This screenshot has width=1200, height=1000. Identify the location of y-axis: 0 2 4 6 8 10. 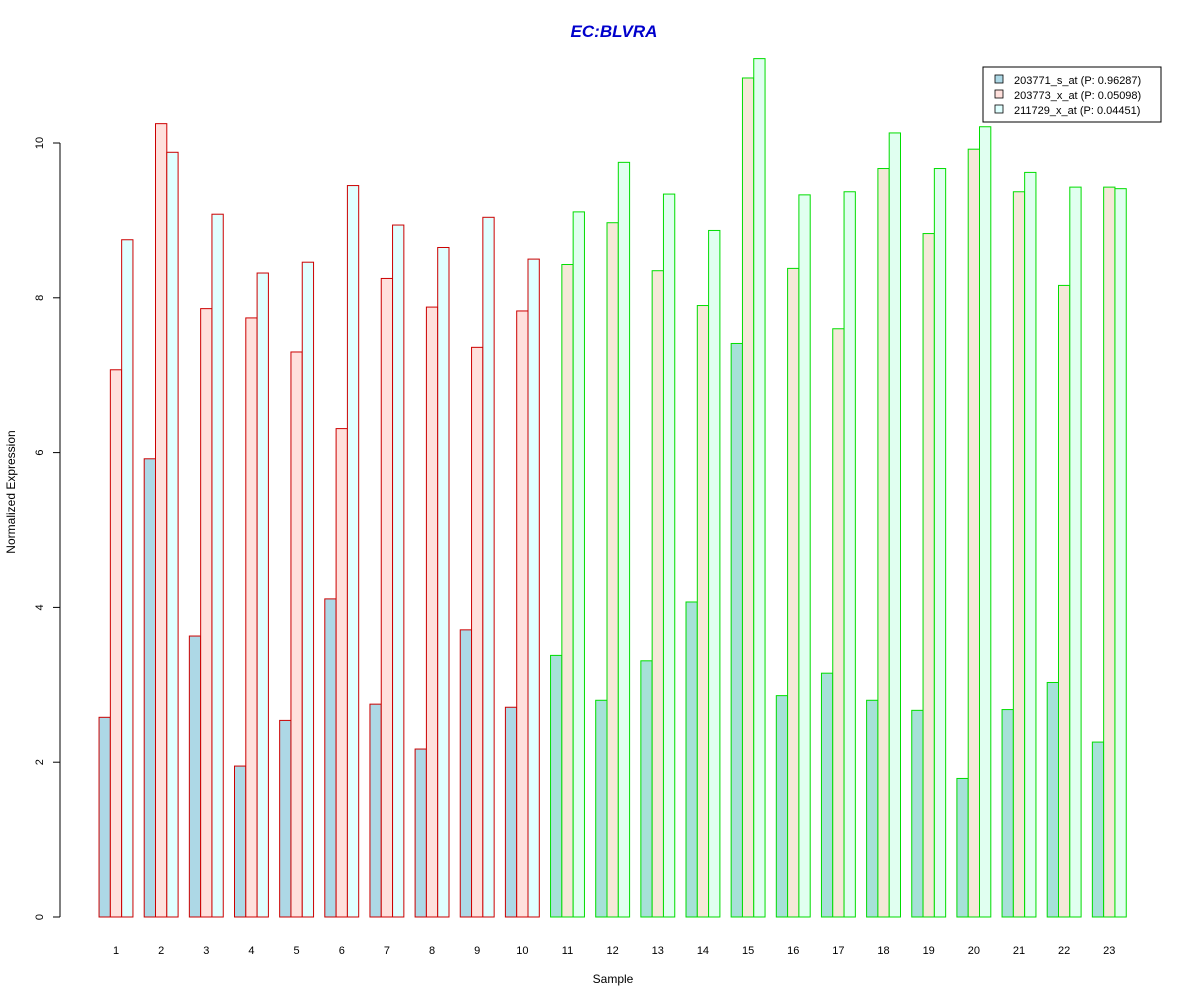
(47, 528).